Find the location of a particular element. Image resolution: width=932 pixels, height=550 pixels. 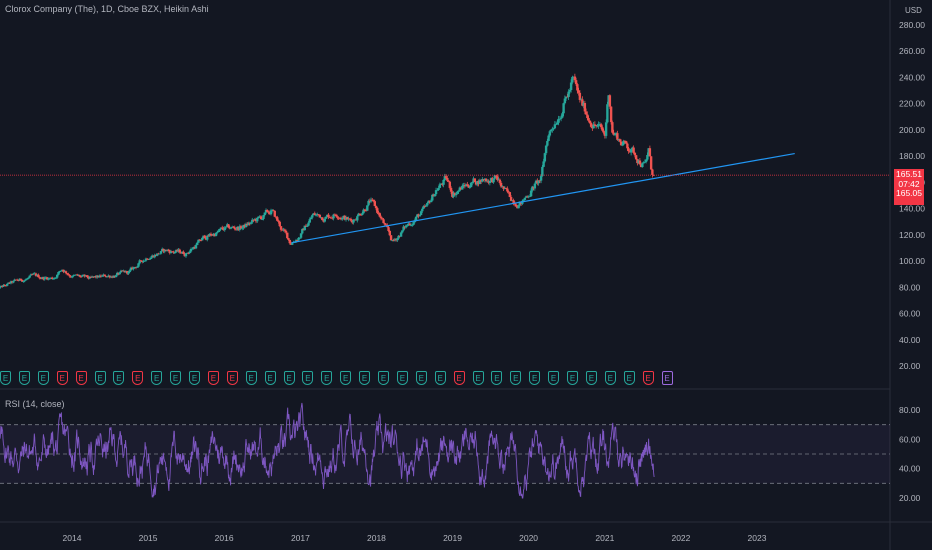

price-tick-label: 80.00 is located at coordinates (910, 287).